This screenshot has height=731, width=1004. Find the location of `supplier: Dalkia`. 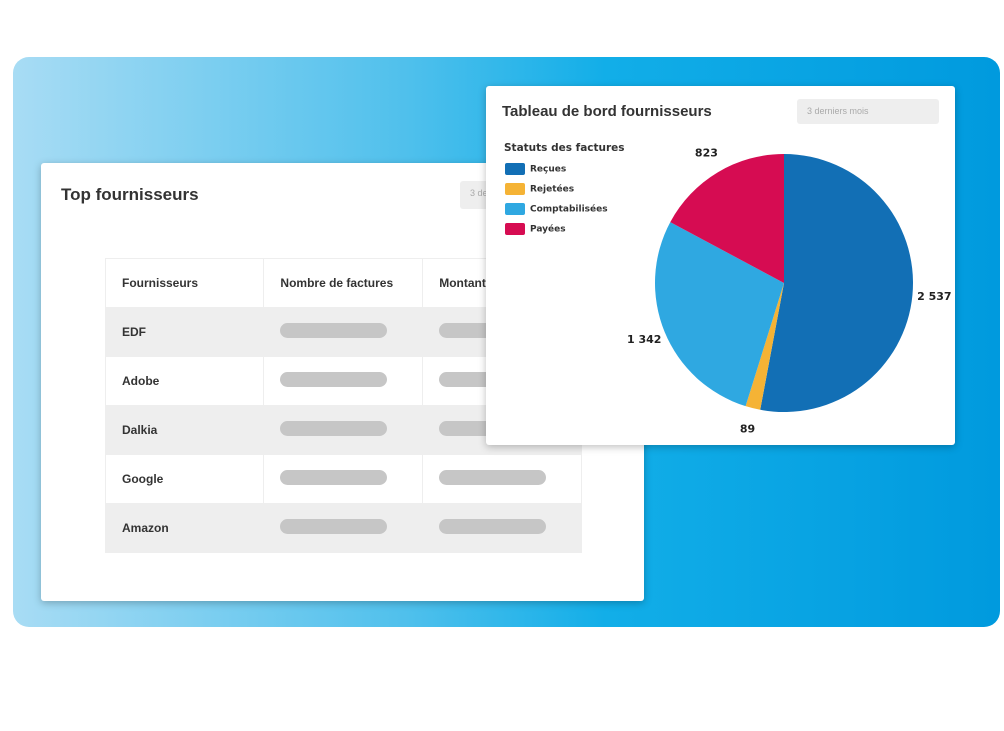

supplier: Dalkia is located at coordinates (184, 430).